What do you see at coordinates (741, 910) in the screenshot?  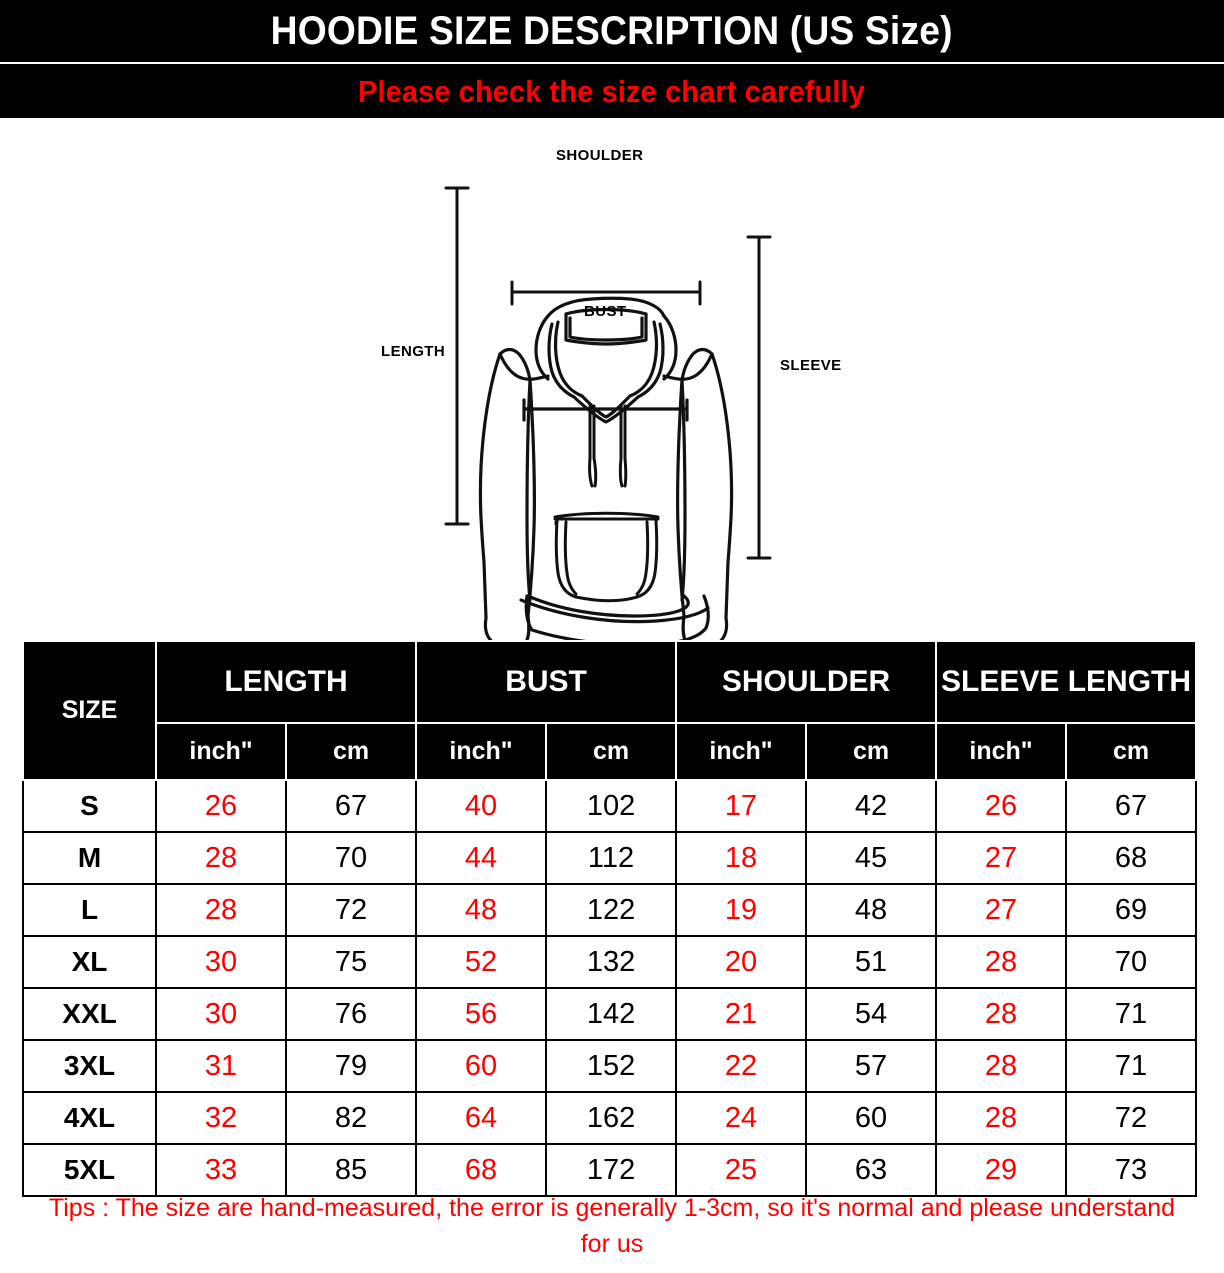 I see `cell-shoulder-in: 19` at bounding box center [741, 910].